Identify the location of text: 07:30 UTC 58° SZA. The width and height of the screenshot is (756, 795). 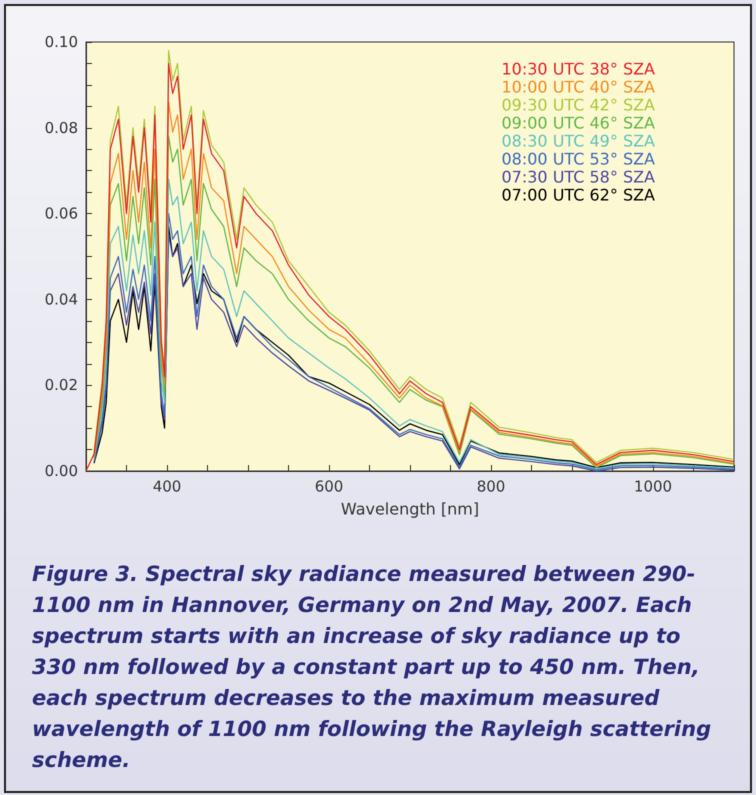
(578, 177).